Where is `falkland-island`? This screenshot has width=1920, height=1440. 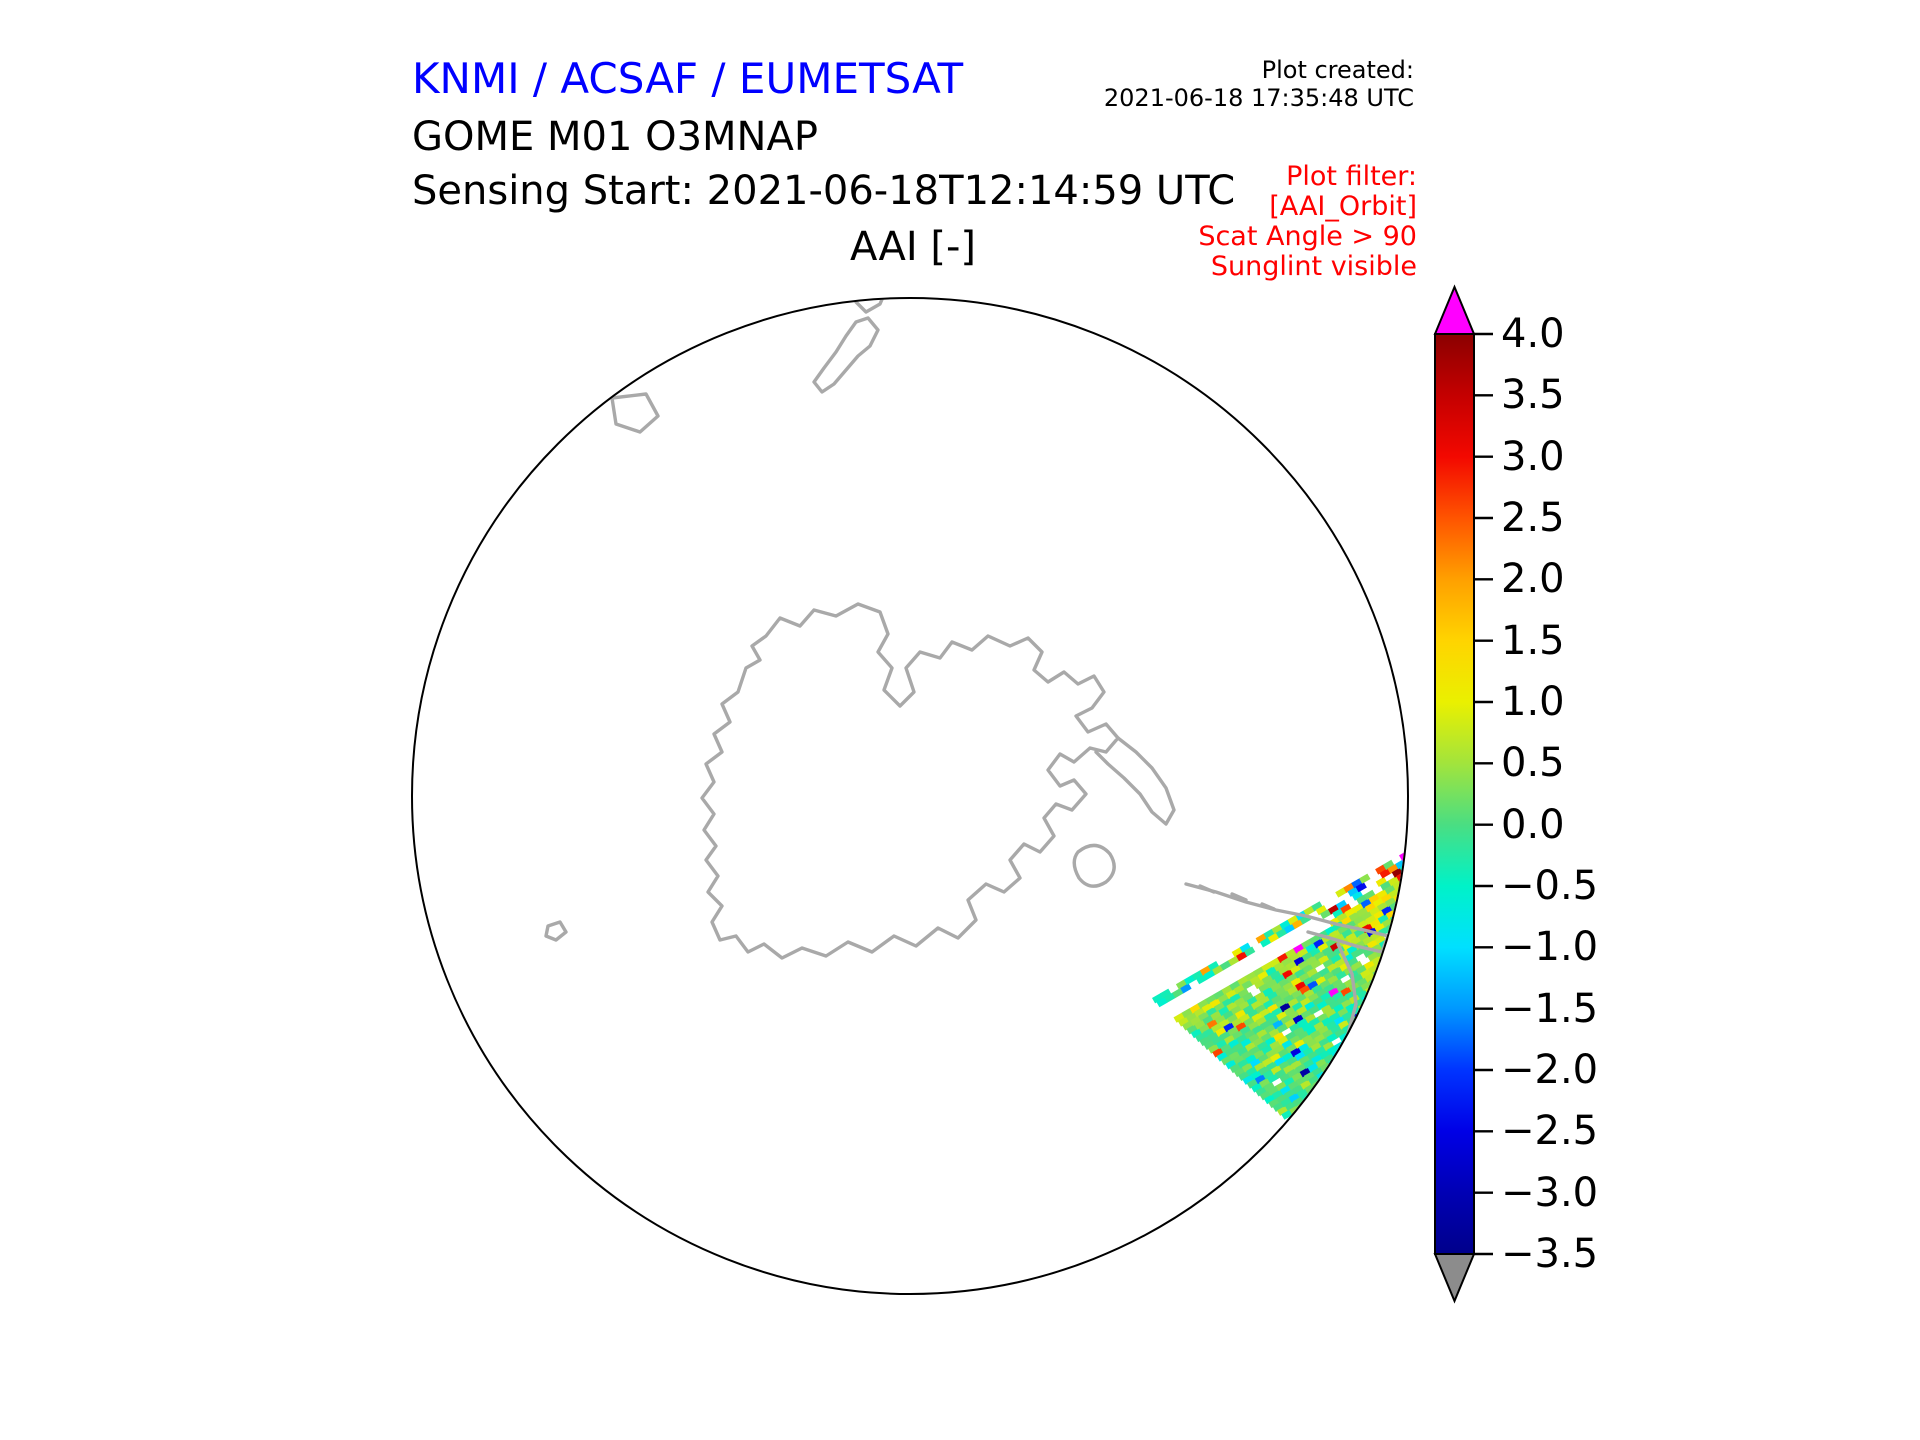
falkland-island is located at coordinates (635, 413).